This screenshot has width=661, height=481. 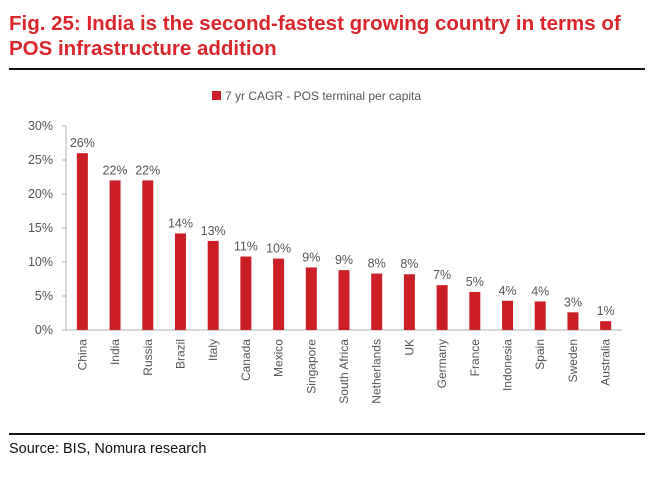 What do you see at coordinates (475, 310) in the screenshot?
I see `bar-france` at bounding box center [475, 310].